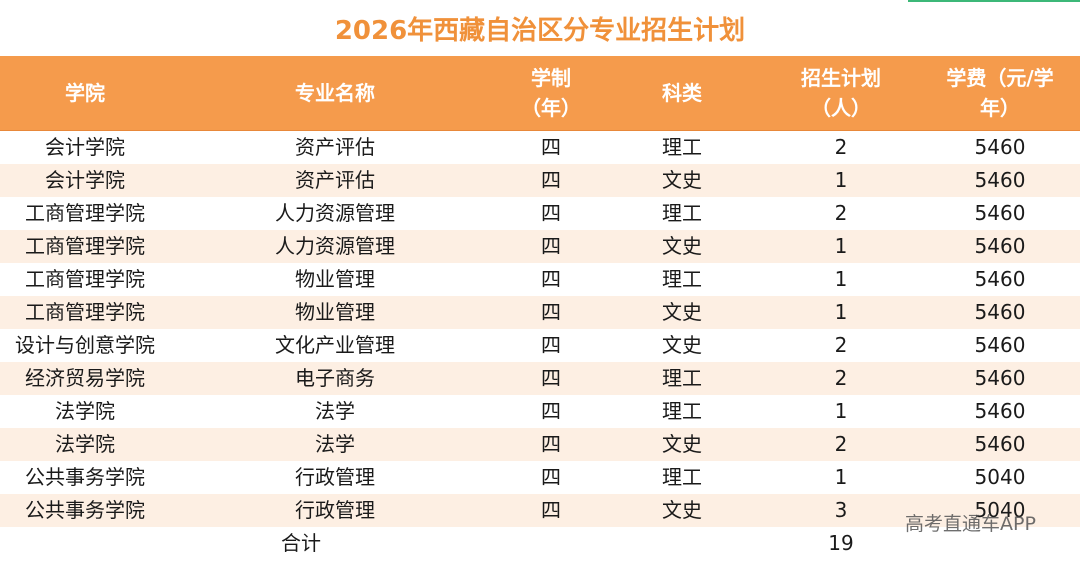  Describe the element at coordinates (841, 78) in the screenshot. I see `header-plan-line1: 招生计划` at that location.